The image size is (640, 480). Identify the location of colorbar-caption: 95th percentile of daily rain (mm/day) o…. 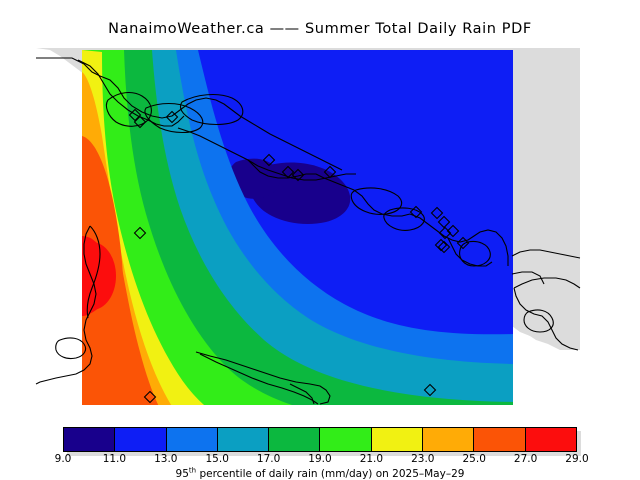
(320, 473).